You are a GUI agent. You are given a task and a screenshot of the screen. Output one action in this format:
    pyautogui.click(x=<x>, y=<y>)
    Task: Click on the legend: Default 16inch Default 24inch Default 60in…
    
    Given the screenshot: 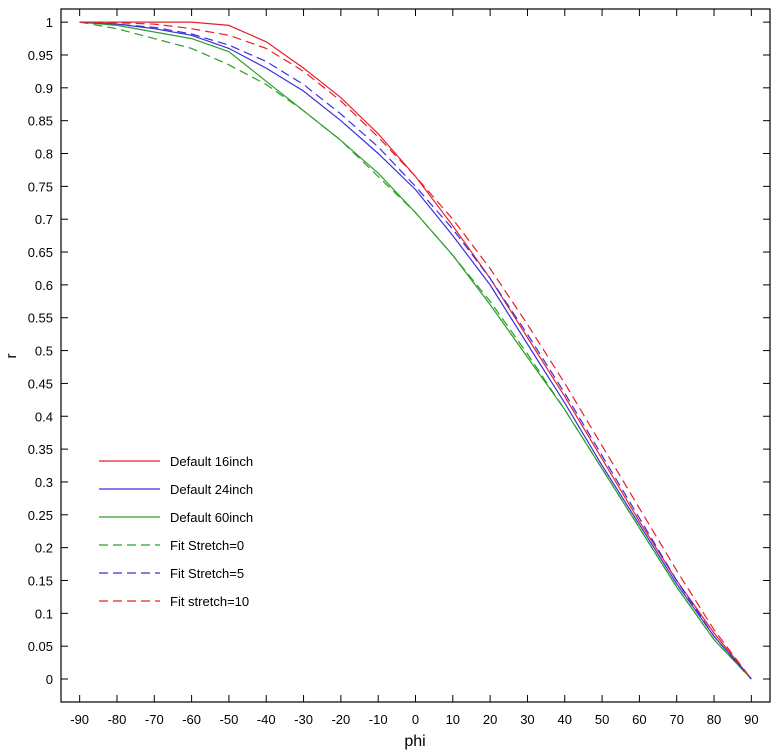 What is the action you would take?
    pyautogui.click(x=176, y=531)
    